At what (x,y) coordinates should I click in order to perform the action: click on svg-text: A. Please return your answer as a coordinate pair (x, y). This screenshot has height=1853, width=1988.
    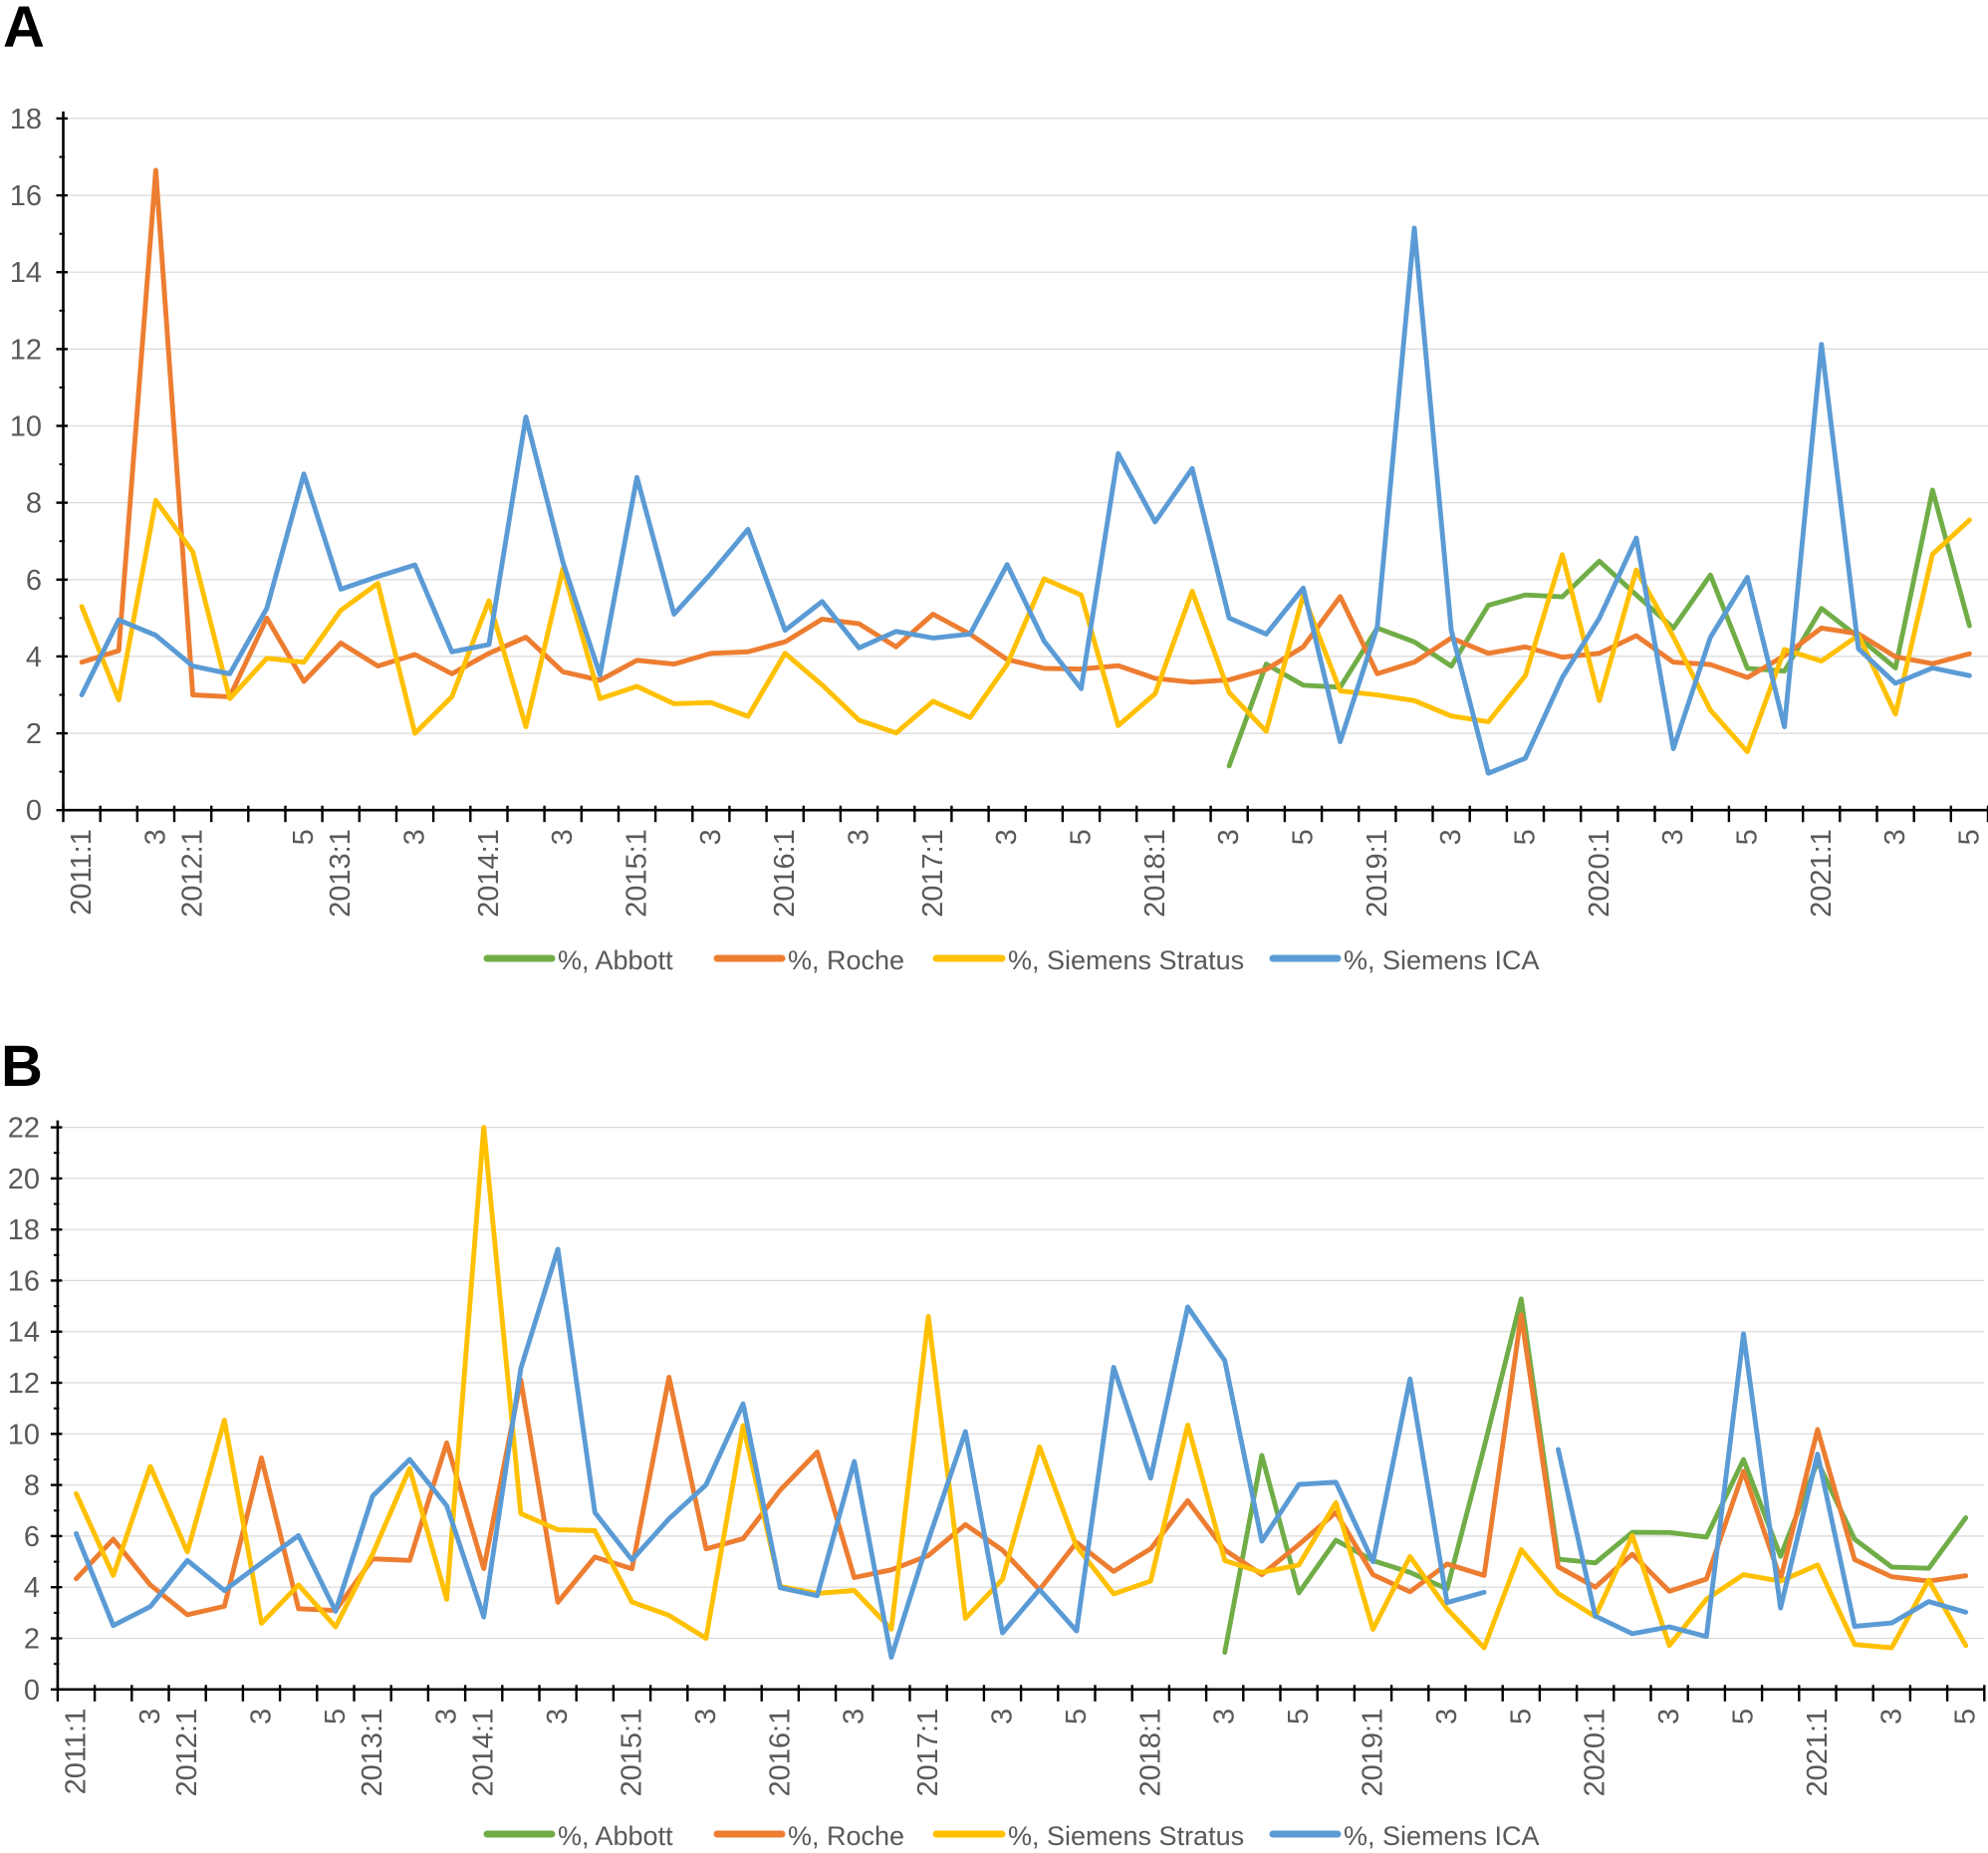
    Looking at the image, I should click on (24, 30).